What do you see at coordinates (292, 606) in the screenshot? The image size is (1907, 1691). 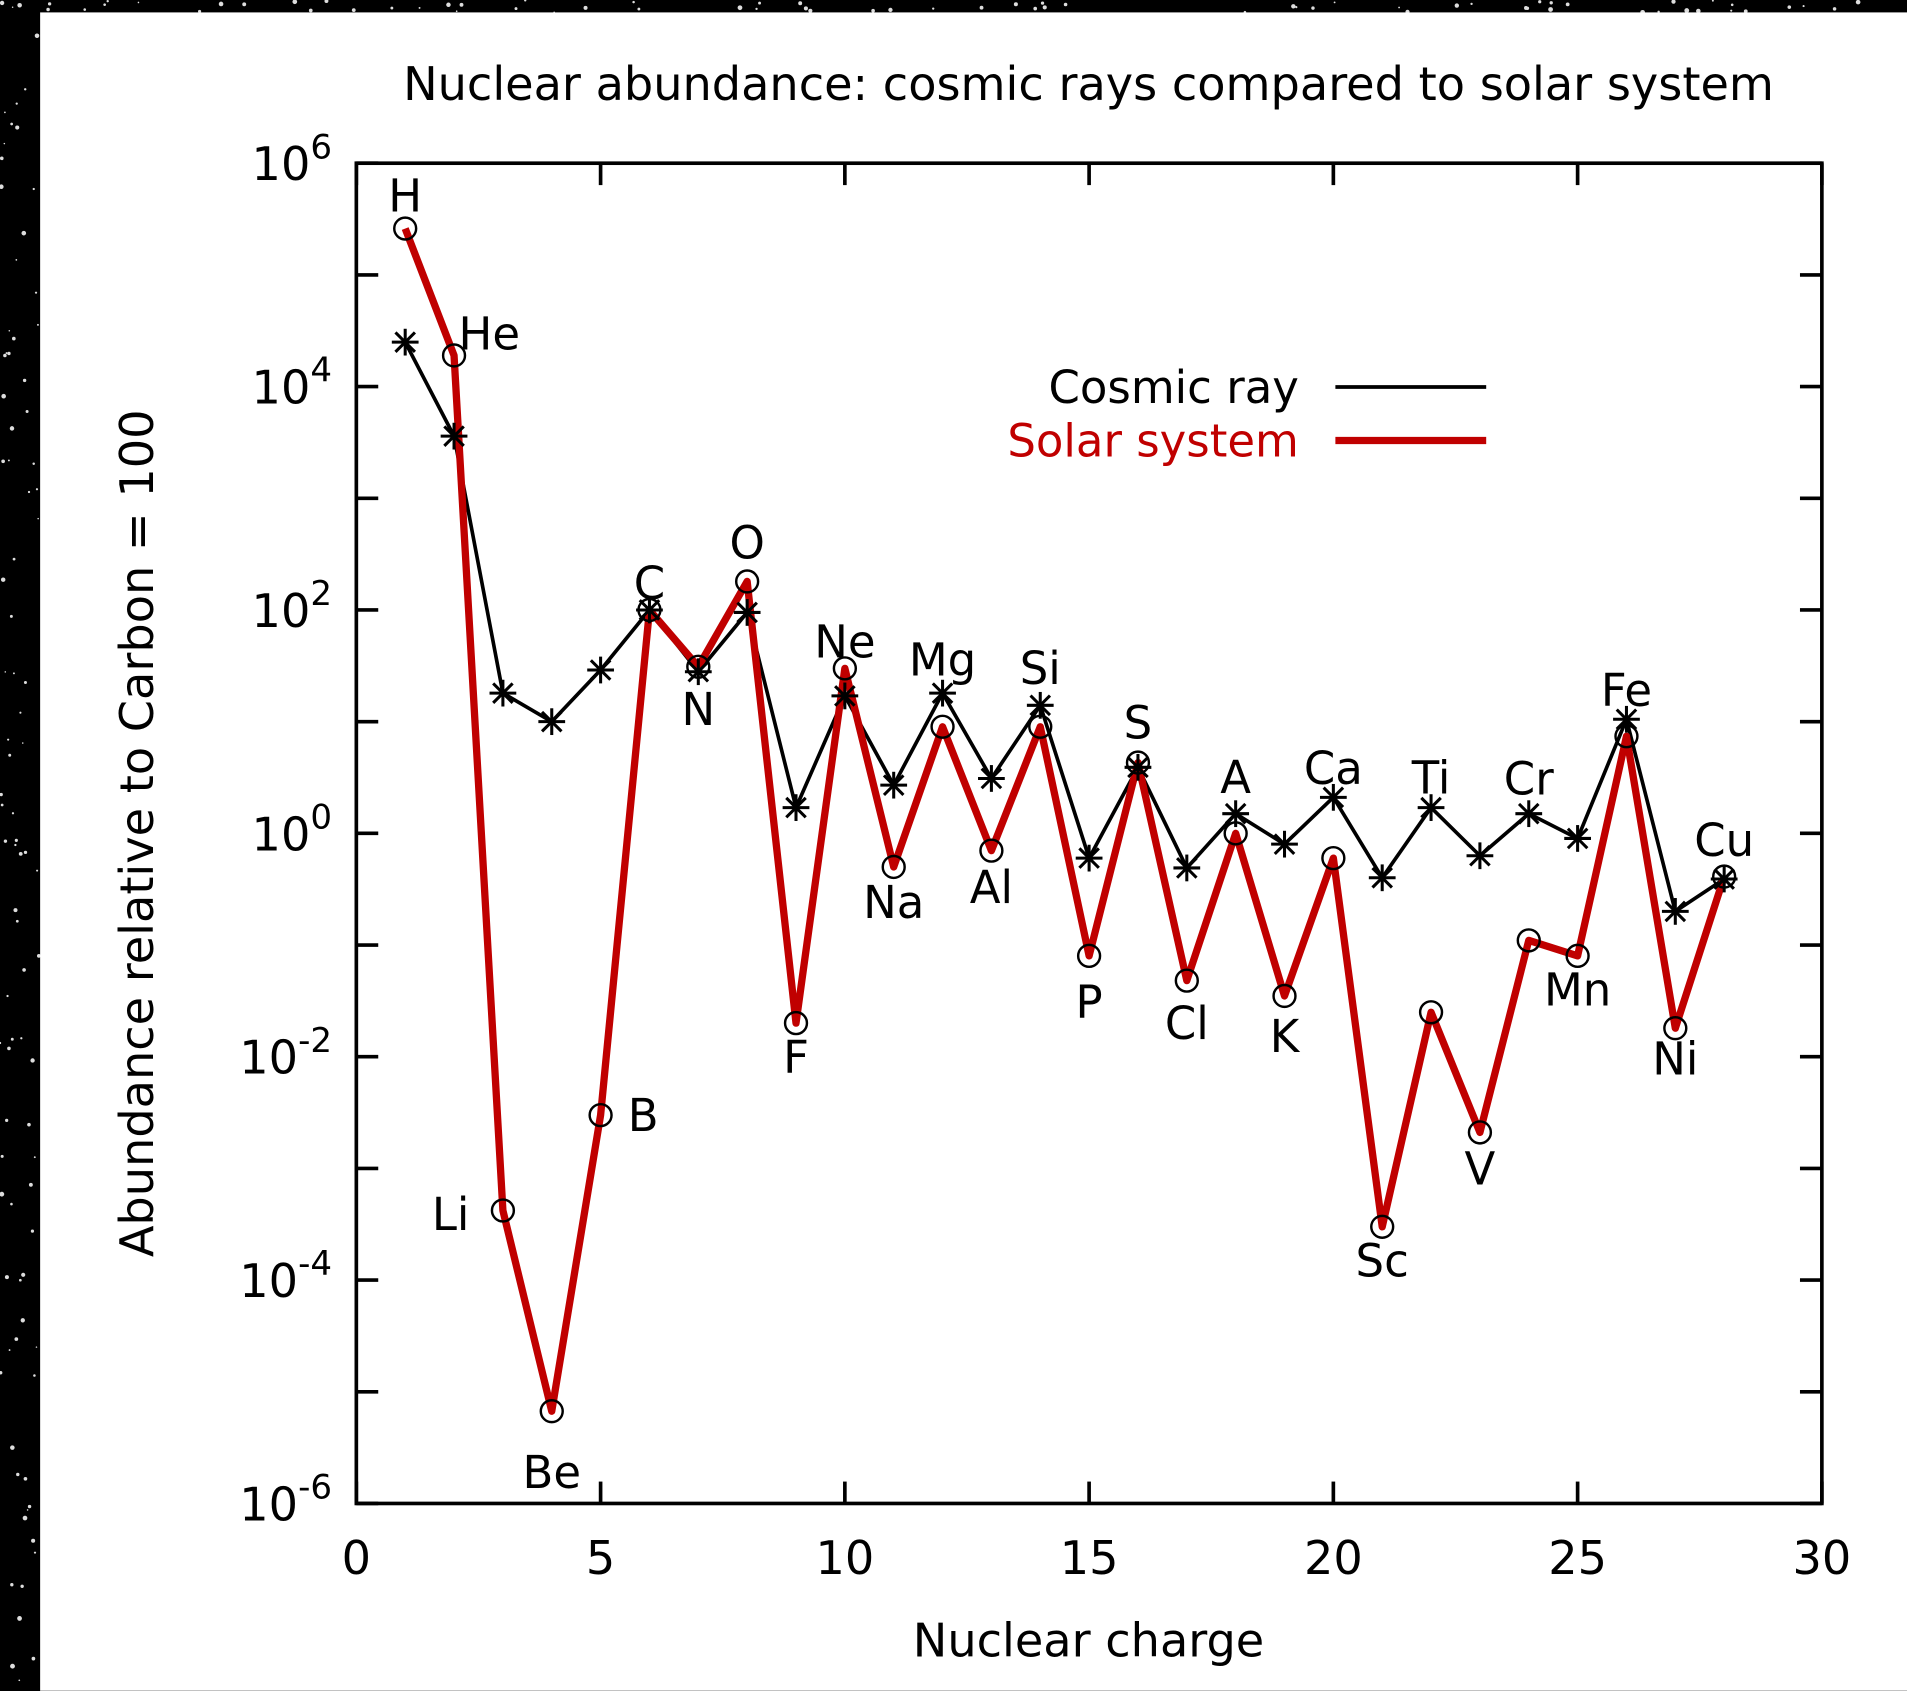 I see `y-tick-label: 10²` at bounding box center [292, 606].